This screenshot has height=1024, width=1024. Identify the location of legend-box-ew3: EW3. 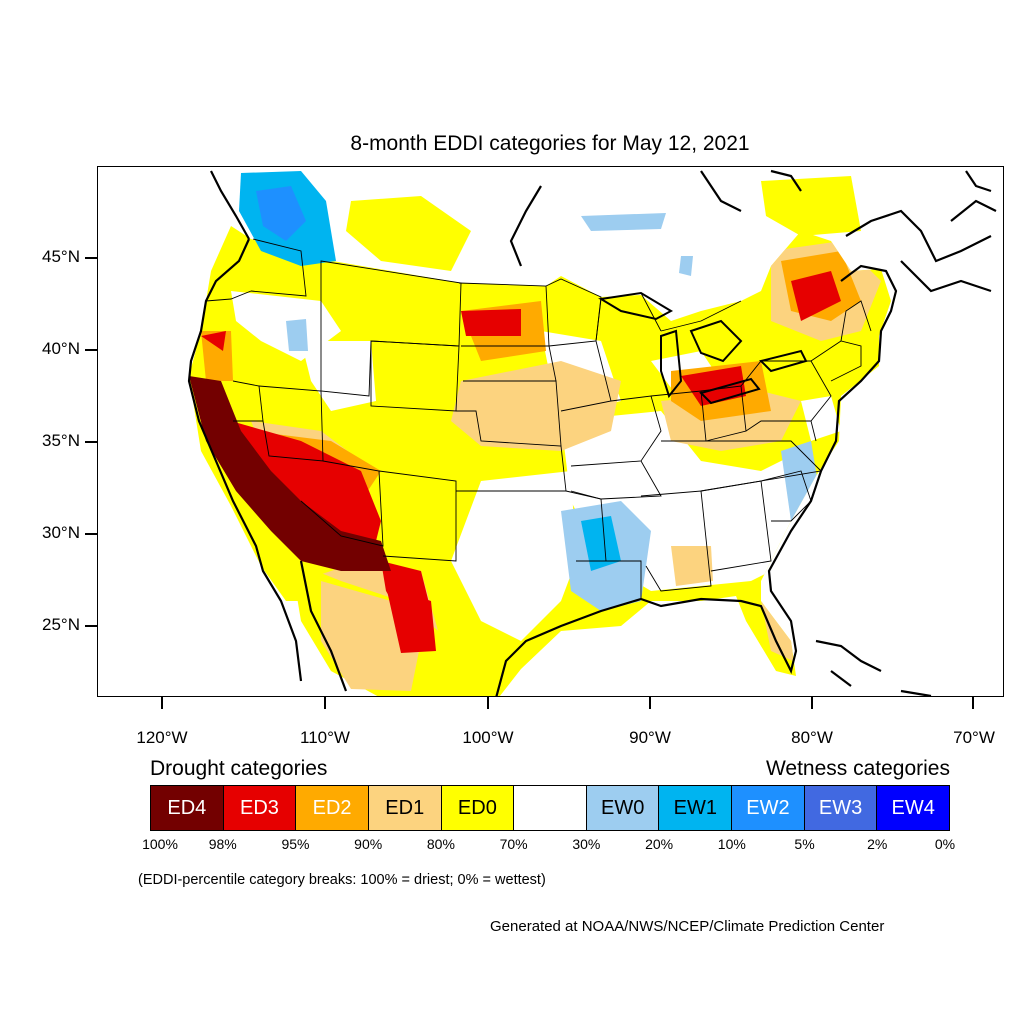
(841, 808).